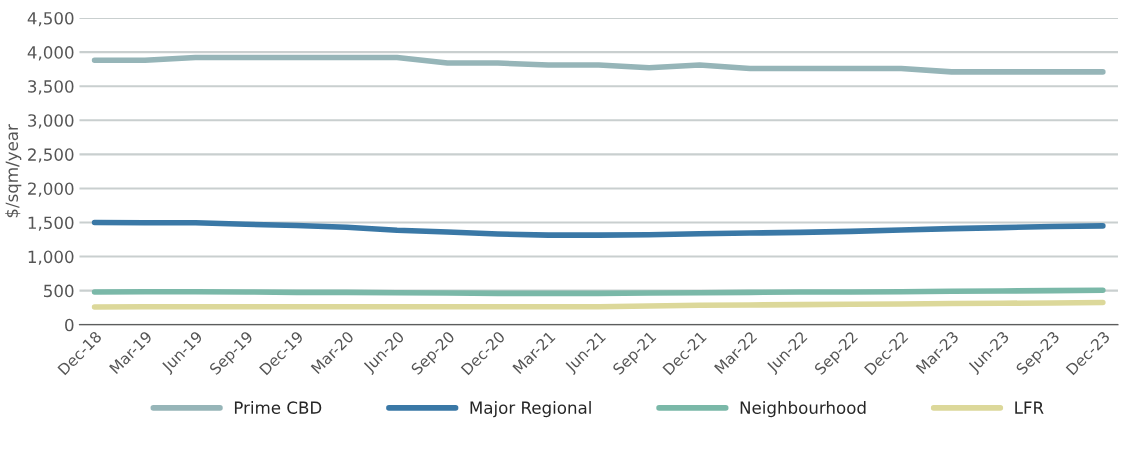  I want to click on legend-label: Prime CBD, so click(278, 407).